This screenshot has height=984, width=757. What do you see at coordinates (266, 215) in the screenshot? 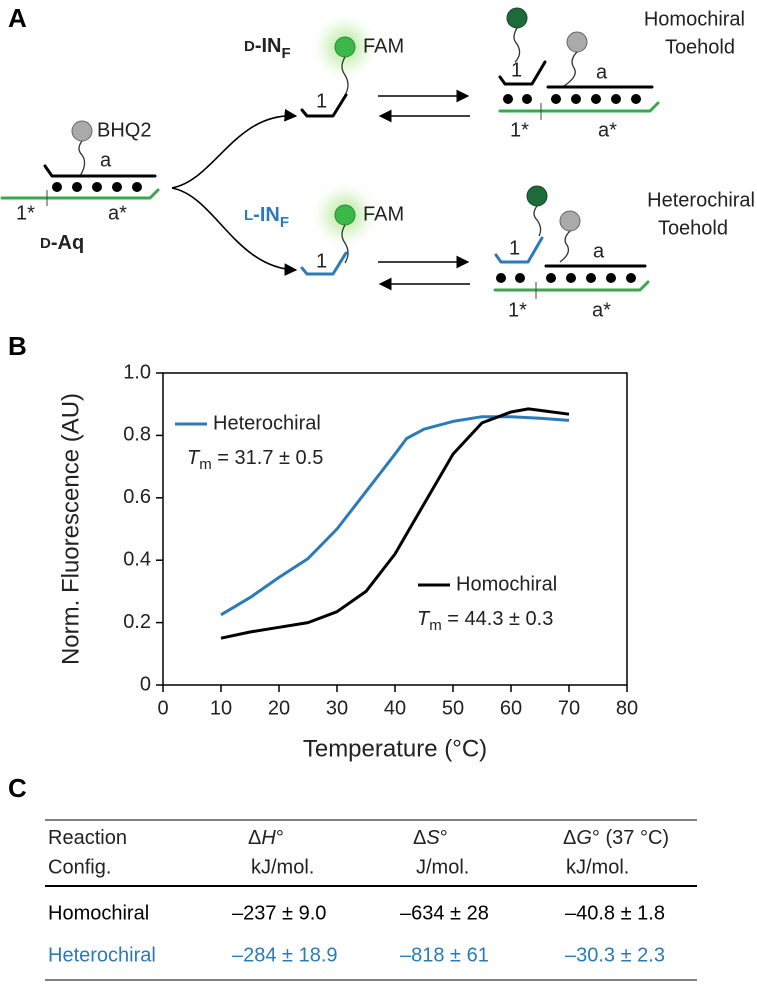
I see `name: -IN` at bounding box center [266, 215].